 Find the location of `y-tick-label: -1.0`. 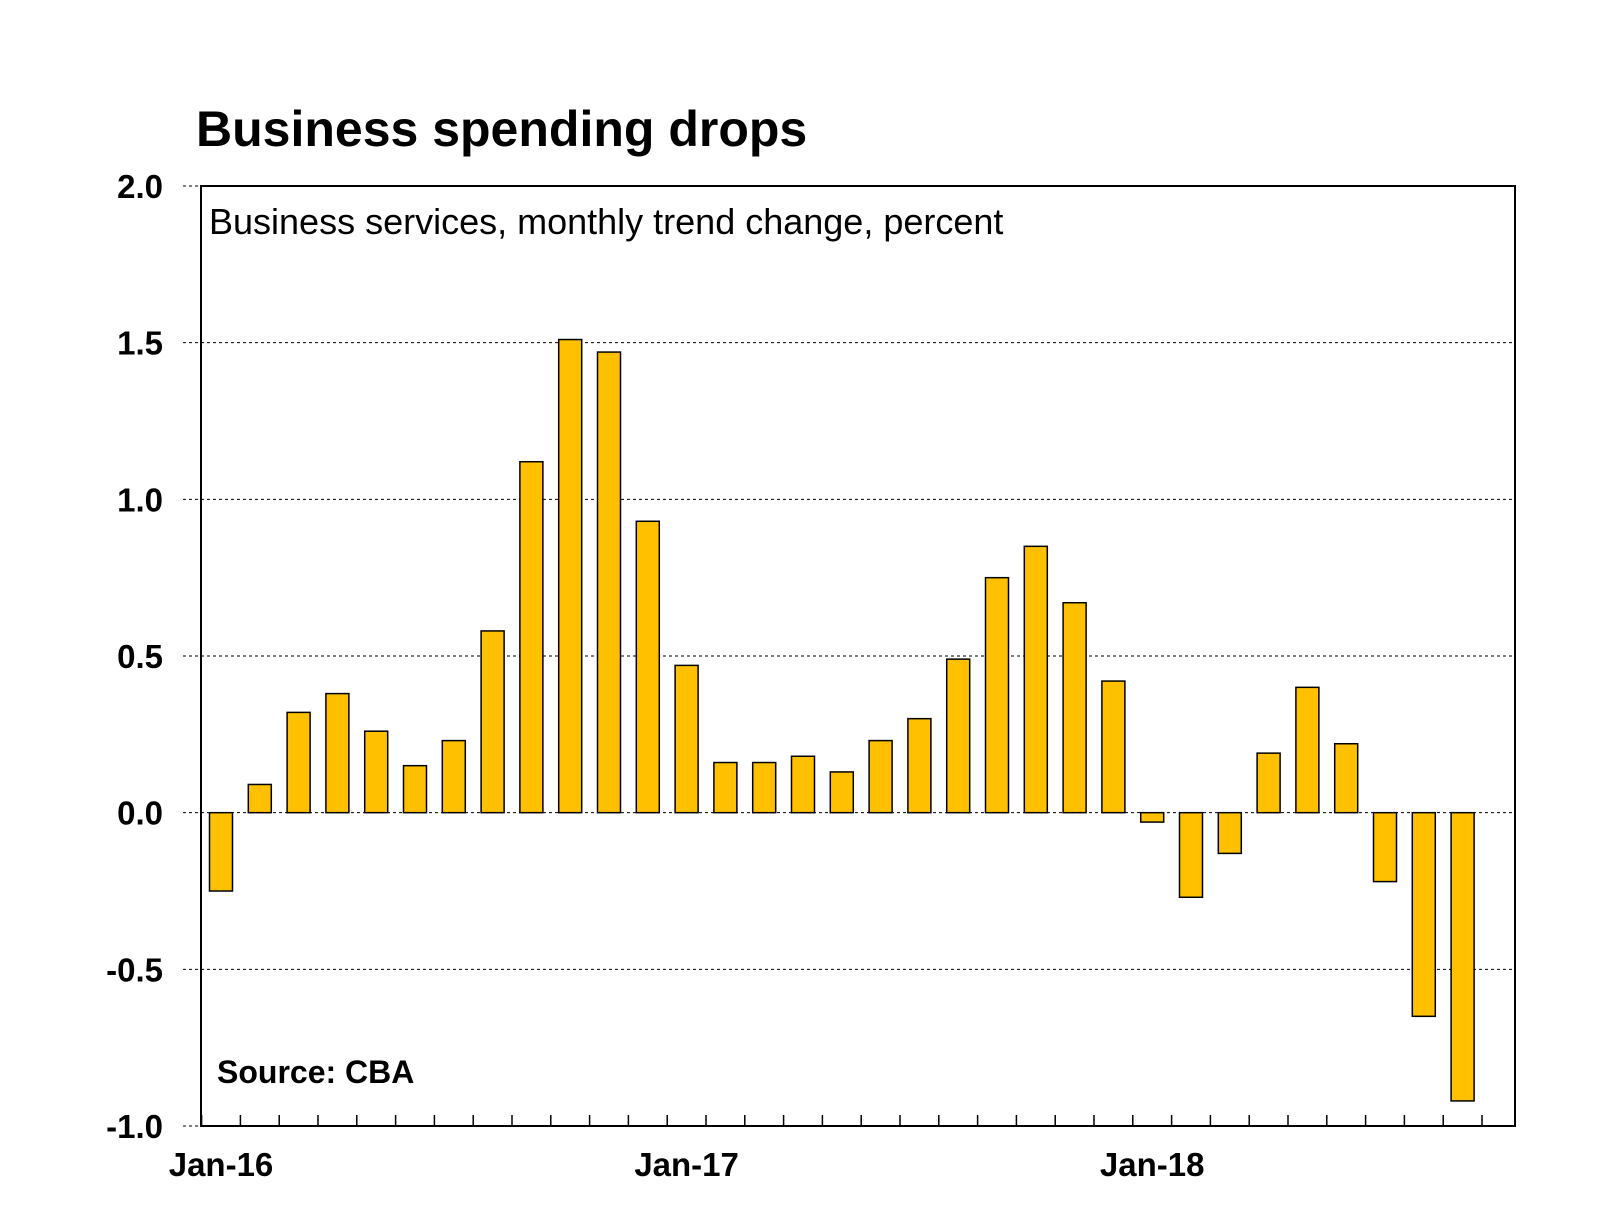

y-tick-label: -1.0 is located at coordinates (134, 1126).